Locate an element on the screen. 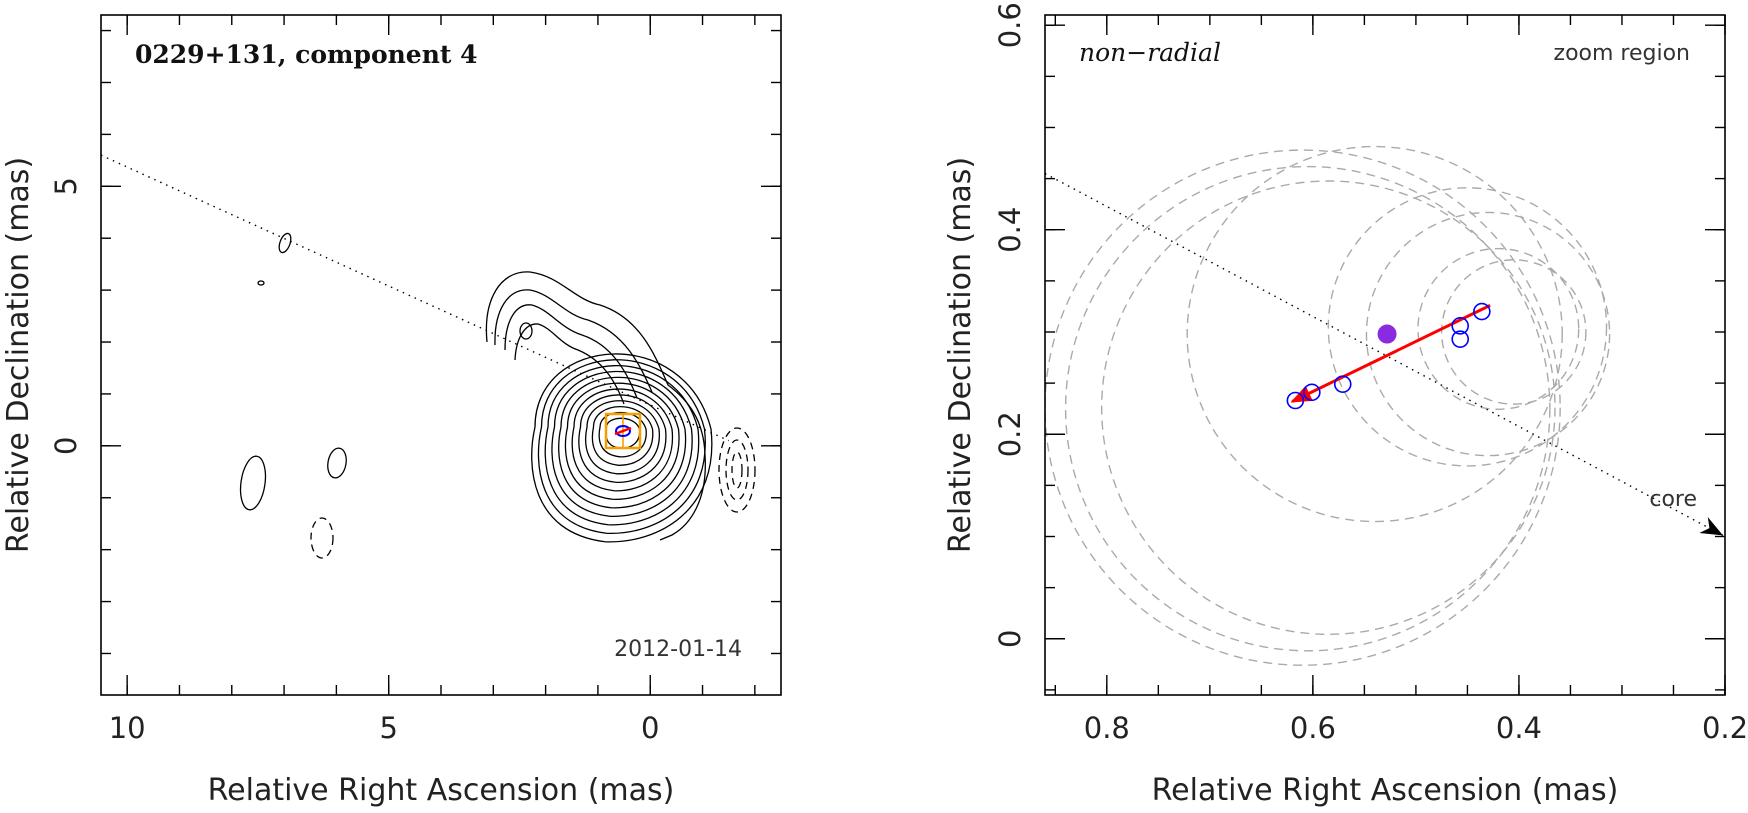 The image size is (1748, 813). contour-map is located at coordinates (497, 395).